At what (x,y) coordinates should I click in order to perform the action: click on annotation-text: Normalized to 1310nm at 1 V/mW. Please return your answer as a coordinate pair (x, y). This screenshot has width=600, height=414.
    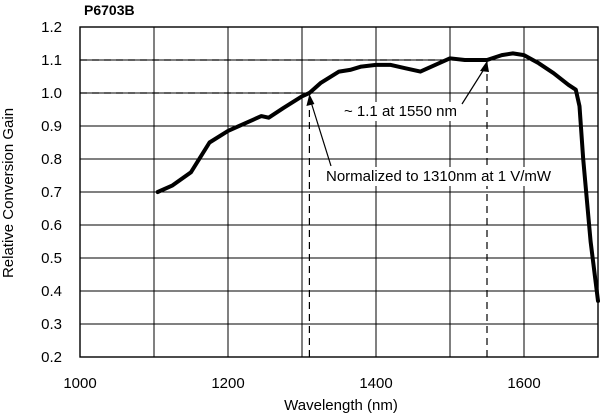
    Looking at the image, I should click on (439, 176).